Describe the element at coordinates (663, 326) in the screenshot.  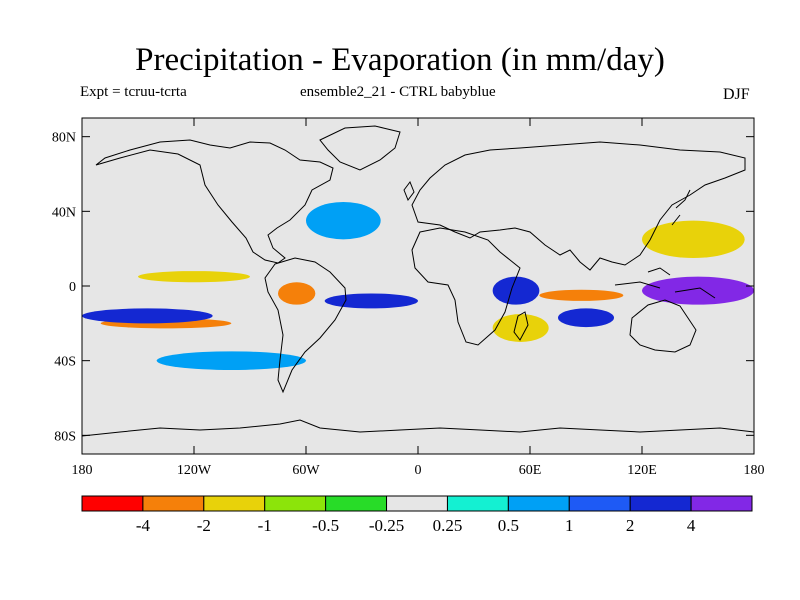
I see `australia-coast` at that location.